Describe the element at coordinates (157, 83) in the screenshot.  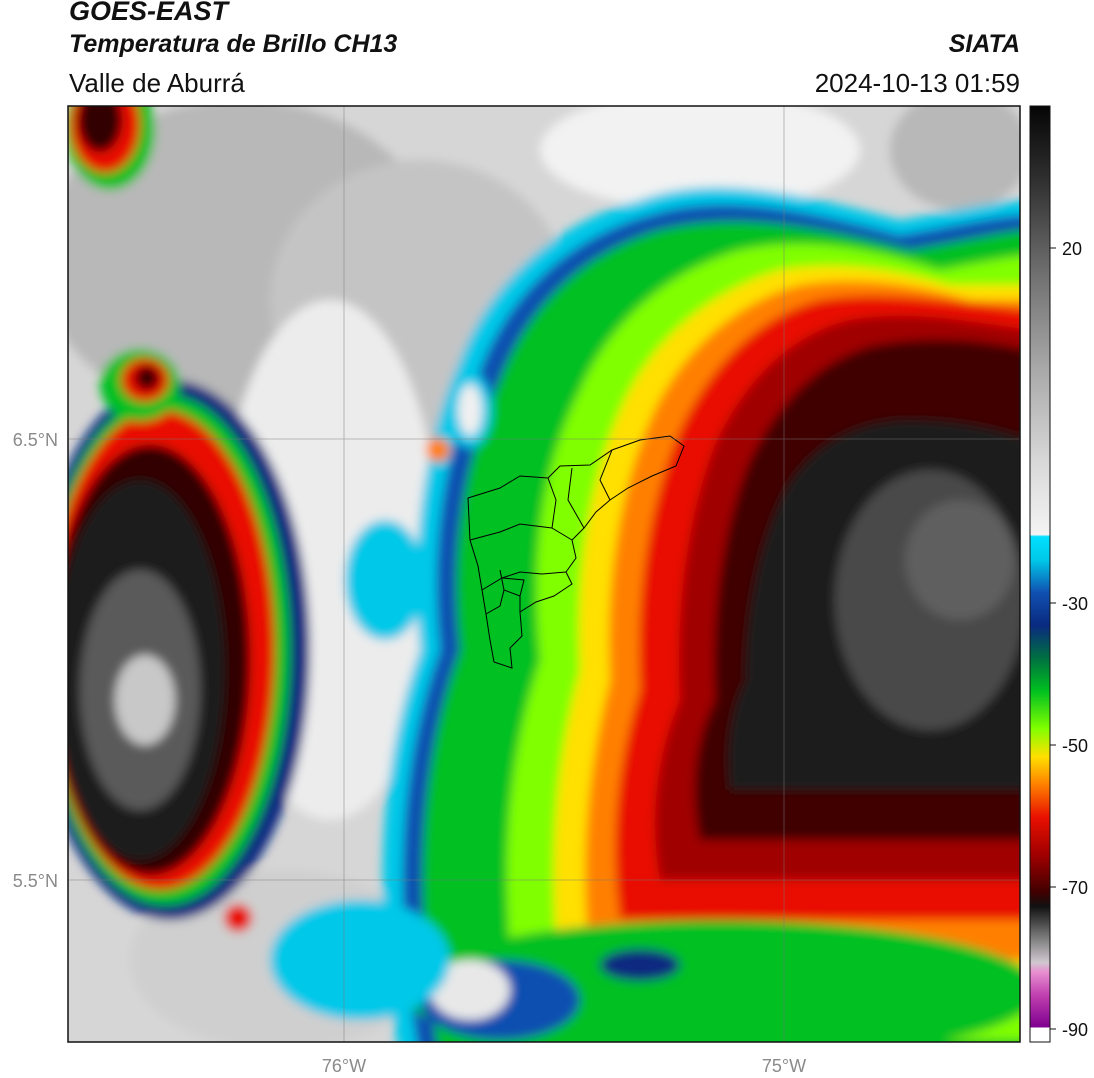
I see `region-name: Valle de Aburrá` at that location.